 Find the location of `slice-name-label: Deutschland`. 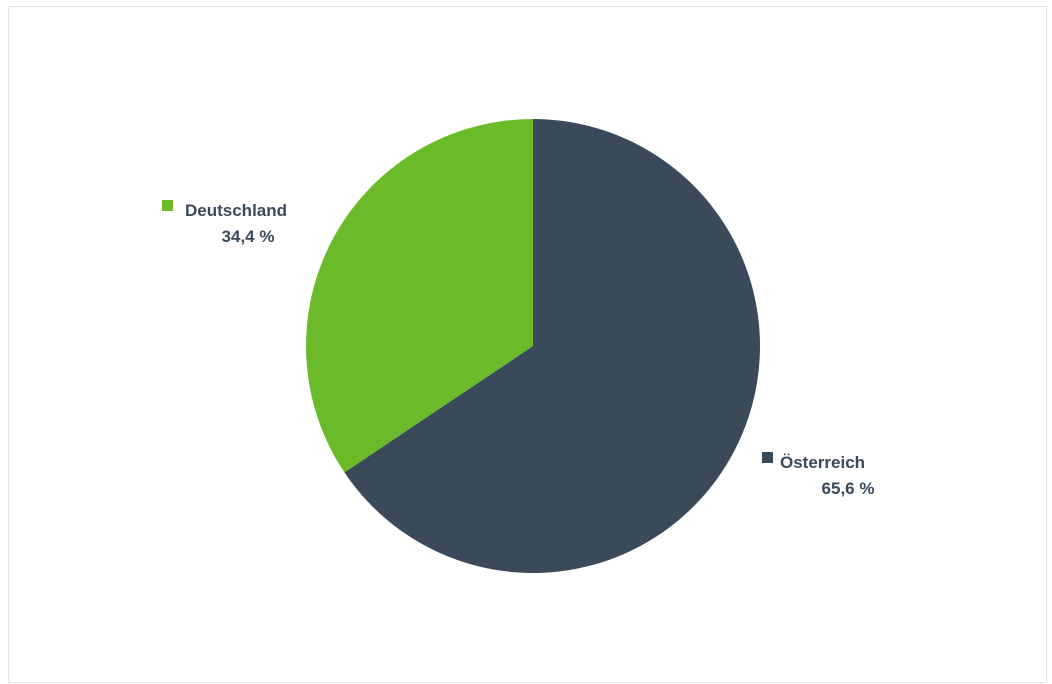

slice-name-label: Deutschland is located at coordinates (236, 210).